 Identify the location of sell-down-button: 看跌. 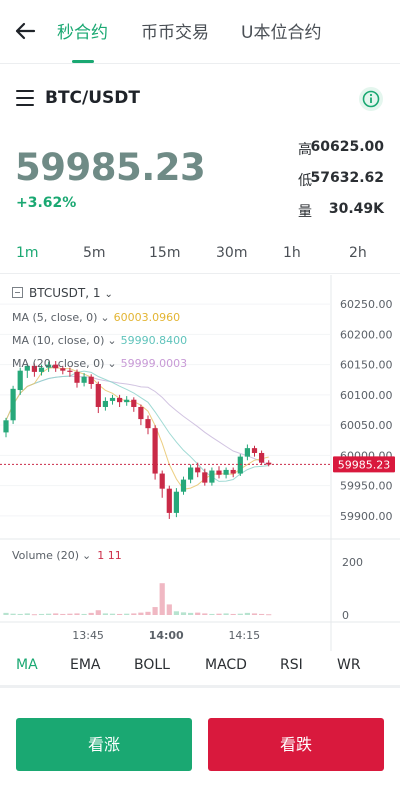
(296, 744).